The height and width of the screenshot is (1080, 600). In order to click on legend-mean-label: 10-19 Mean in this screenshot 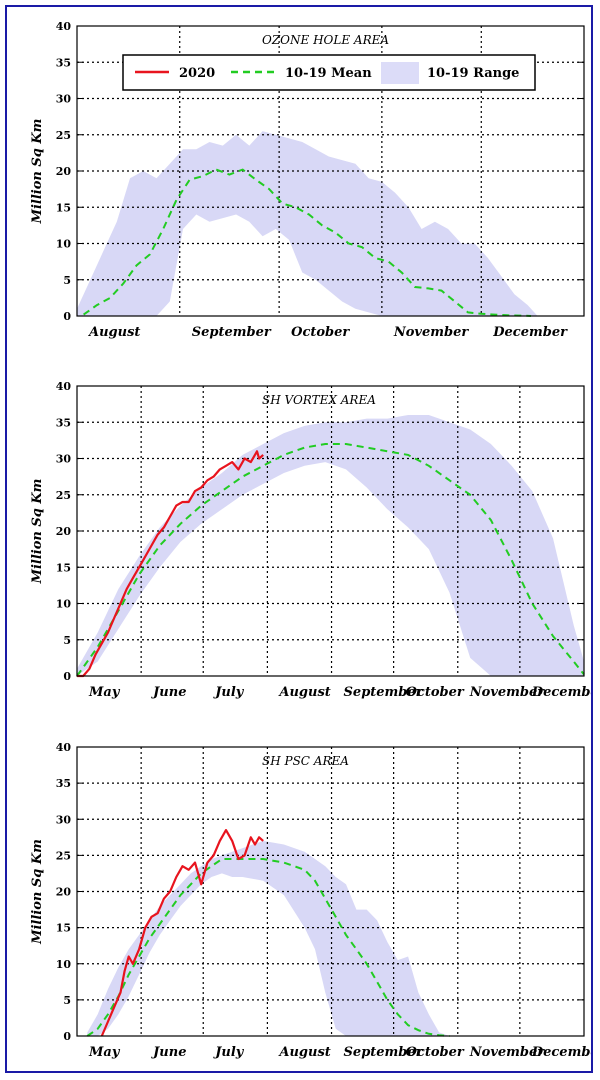, I will do `click(328, 73)`.